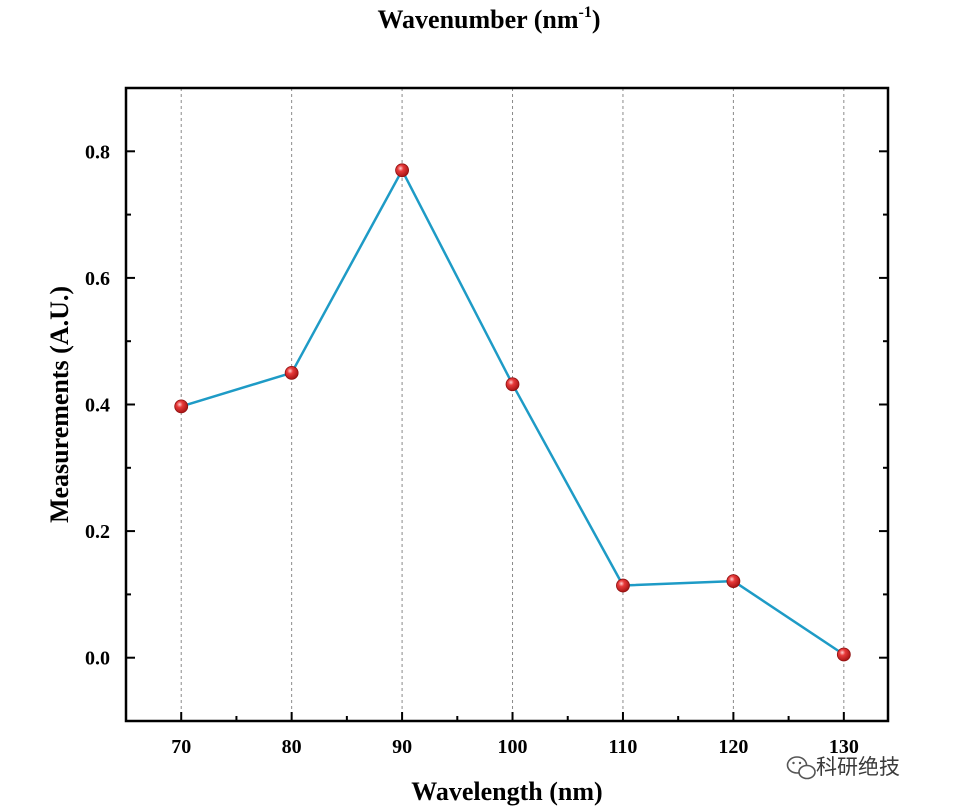  Describe the element at coordinates (506, 791) in the screenshot. I see `x-axis-title: Wavelength (nm)` at that location.